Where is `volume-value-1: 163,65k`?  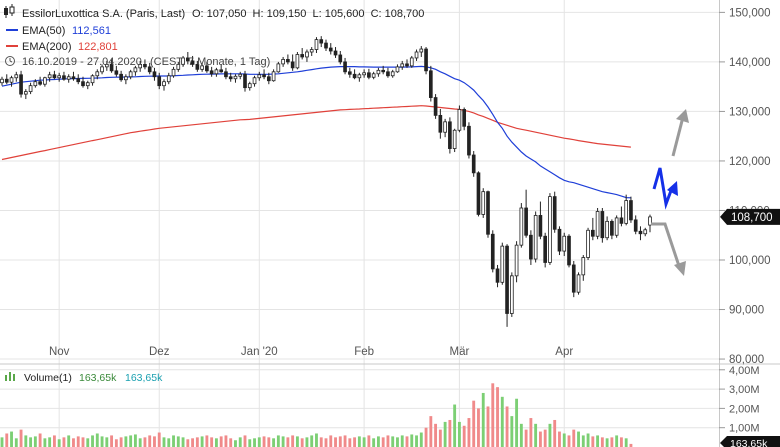
volume-value-1: 163,65k is located at coordinates (98, 378).